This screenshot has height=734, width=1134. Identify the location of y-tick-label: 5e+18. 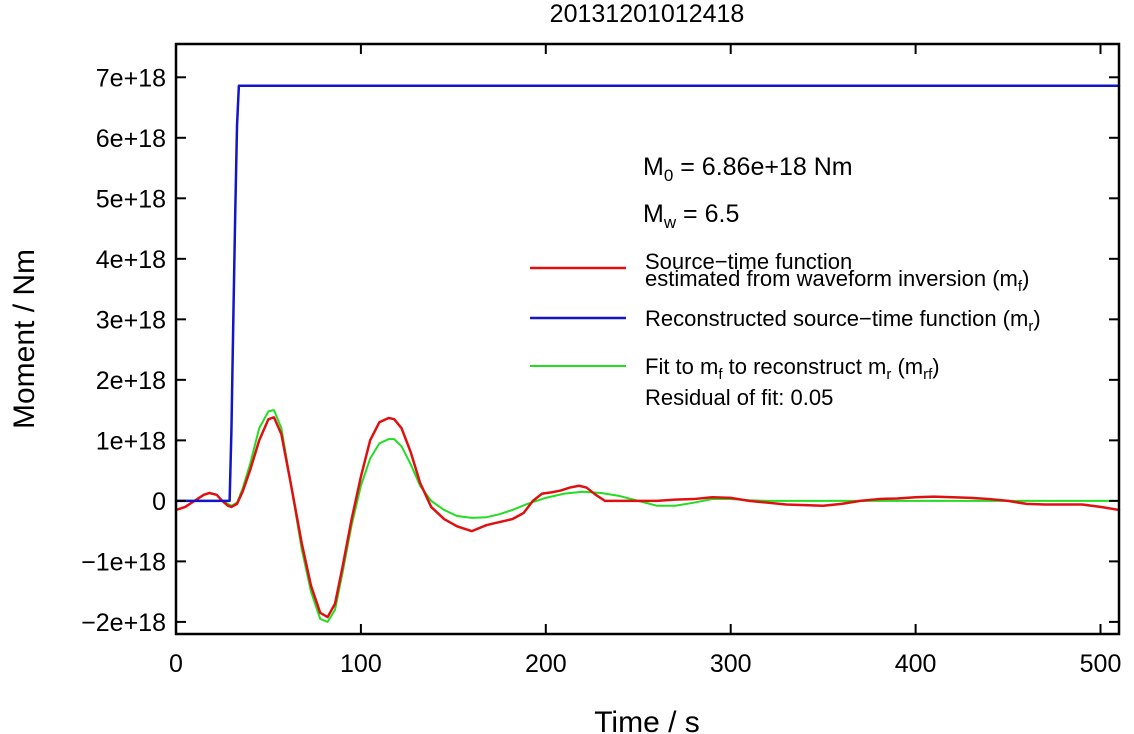
(131, 199).